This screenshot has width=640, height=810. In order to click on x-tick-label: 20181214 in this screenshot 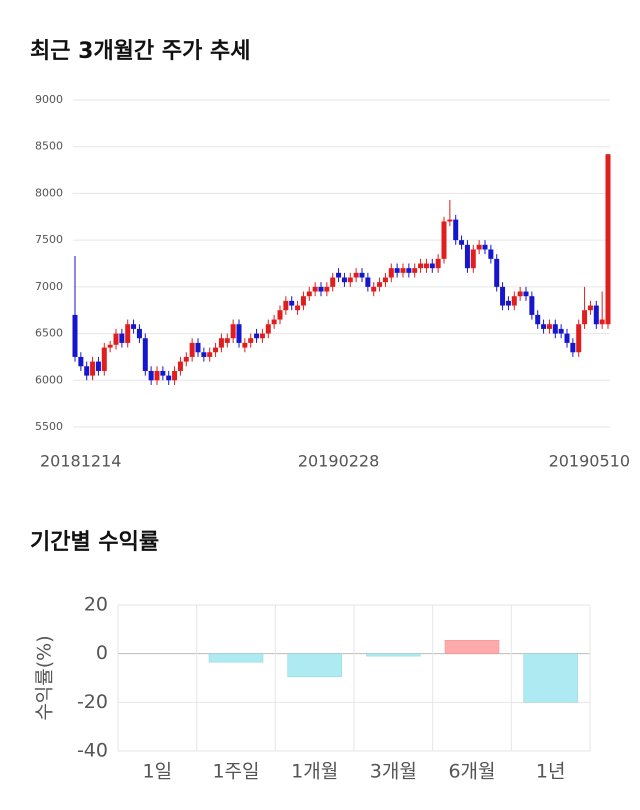, I will do `click(80, 461)`.